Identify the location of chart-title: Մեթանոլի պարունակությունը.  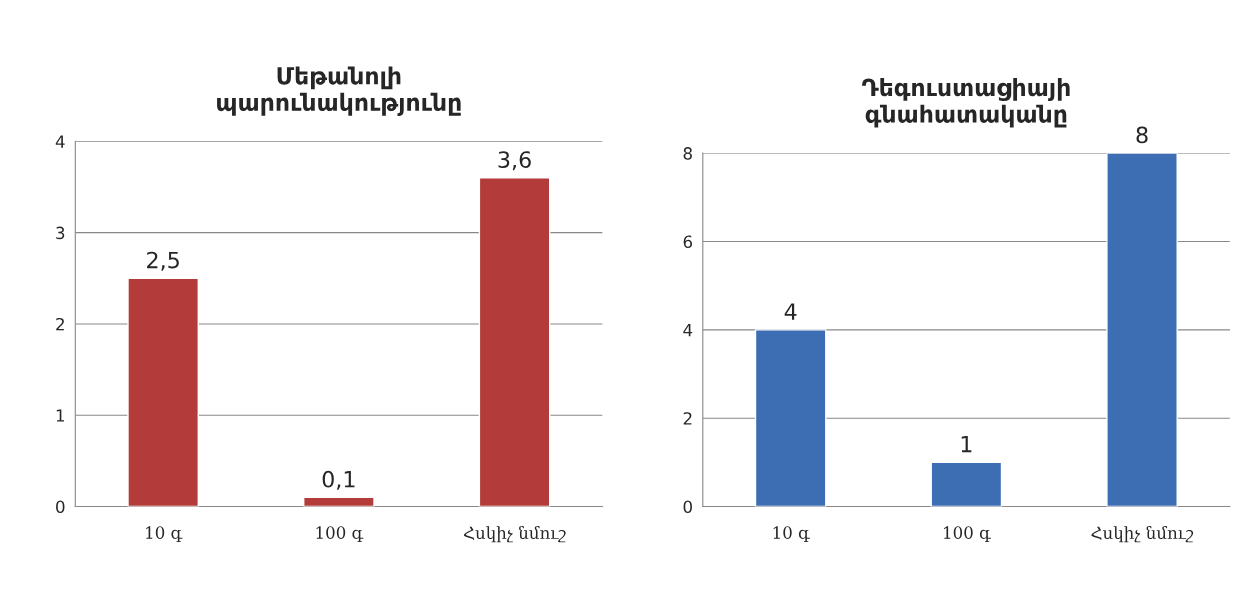
(339, 91).